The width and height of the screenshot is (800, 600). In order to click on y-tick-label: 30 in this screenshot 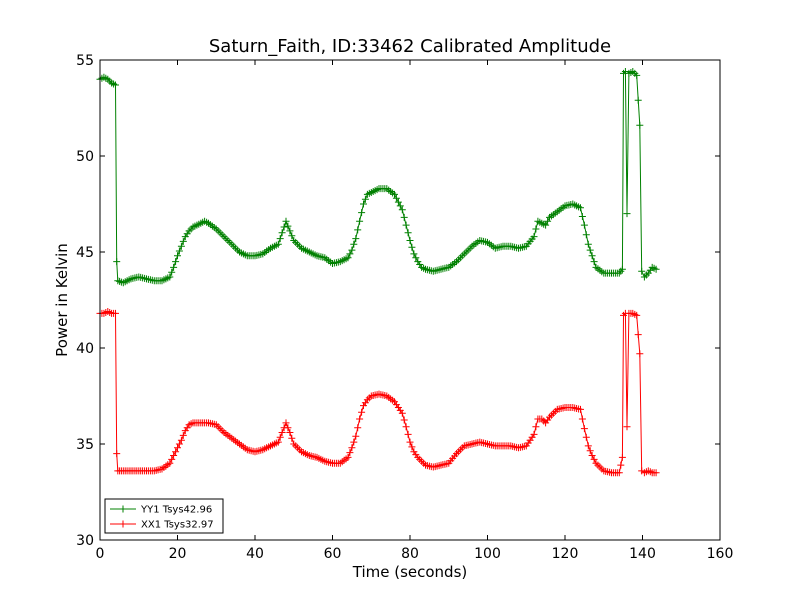, I will do `click(85, 541)`.